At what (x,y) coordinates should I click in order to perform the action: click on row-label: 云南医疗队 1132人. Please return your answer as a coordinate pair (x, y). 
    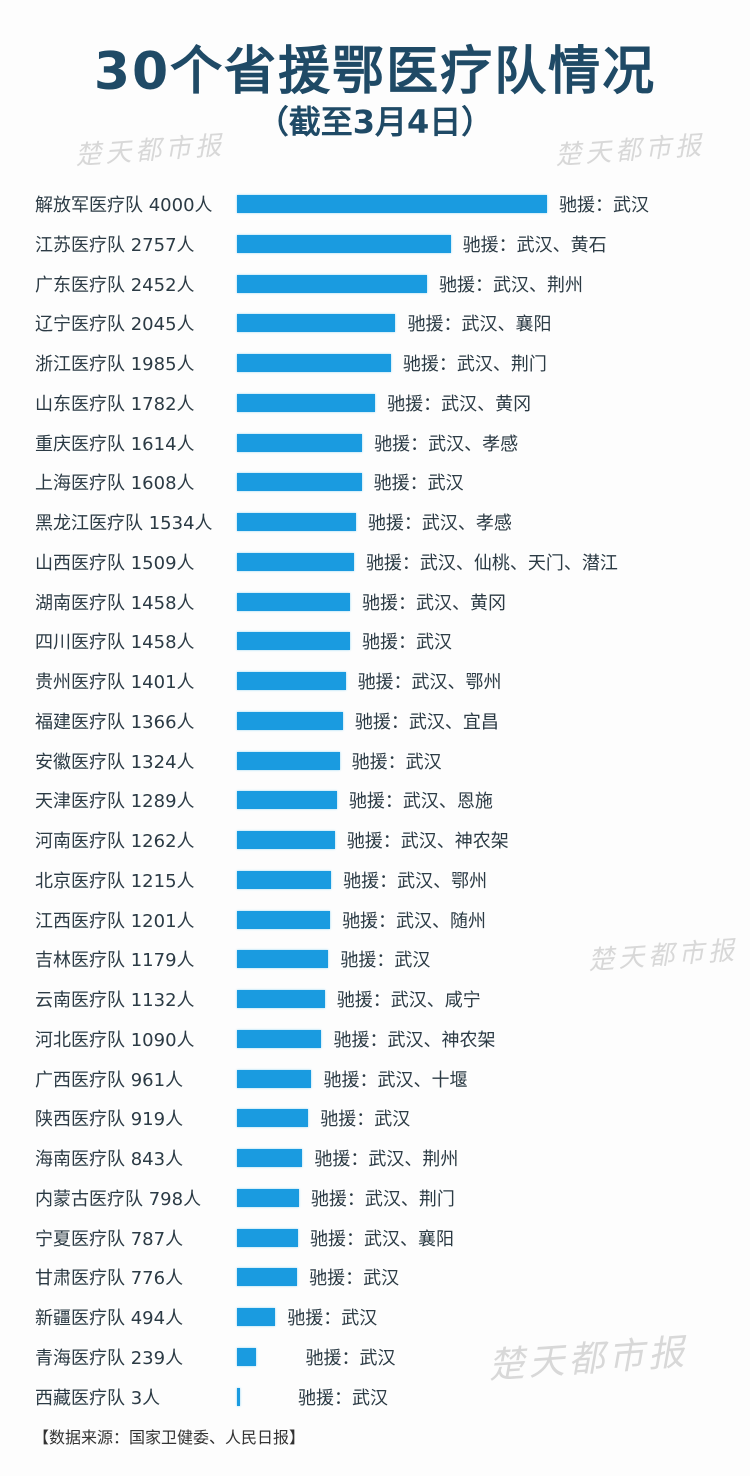
    Looking at the image, I should click on (115, 1000).